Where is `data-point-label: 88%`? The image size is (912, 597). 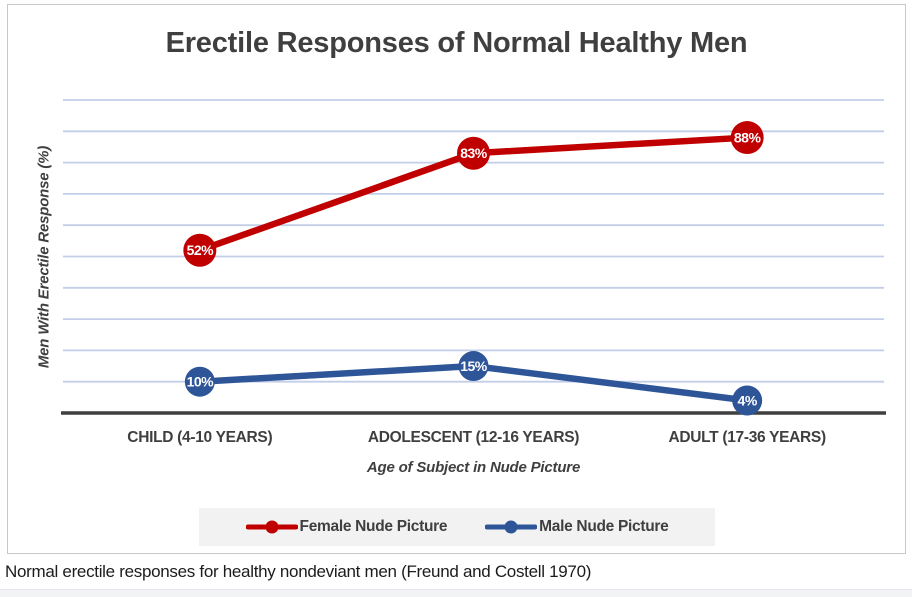 data-point-label: 88% is located at coordinates (748, 138).